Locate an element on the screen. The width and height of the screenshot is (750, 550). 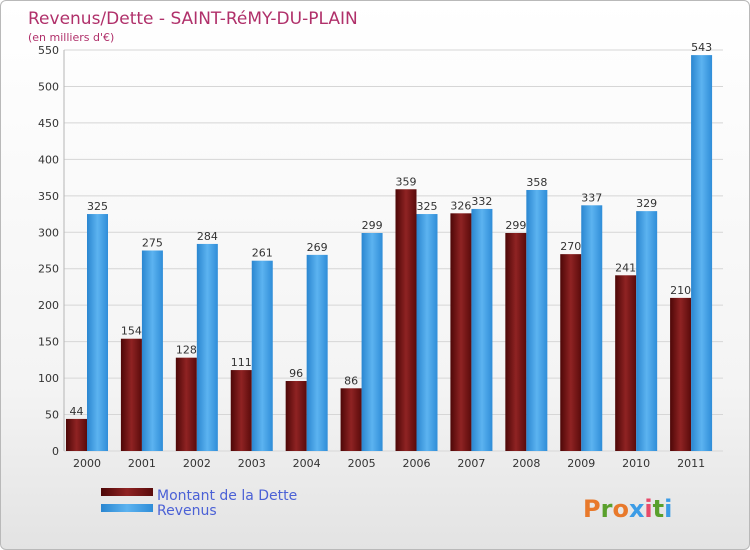
bar-revenus-2009 is located at coordinates (592, 328).